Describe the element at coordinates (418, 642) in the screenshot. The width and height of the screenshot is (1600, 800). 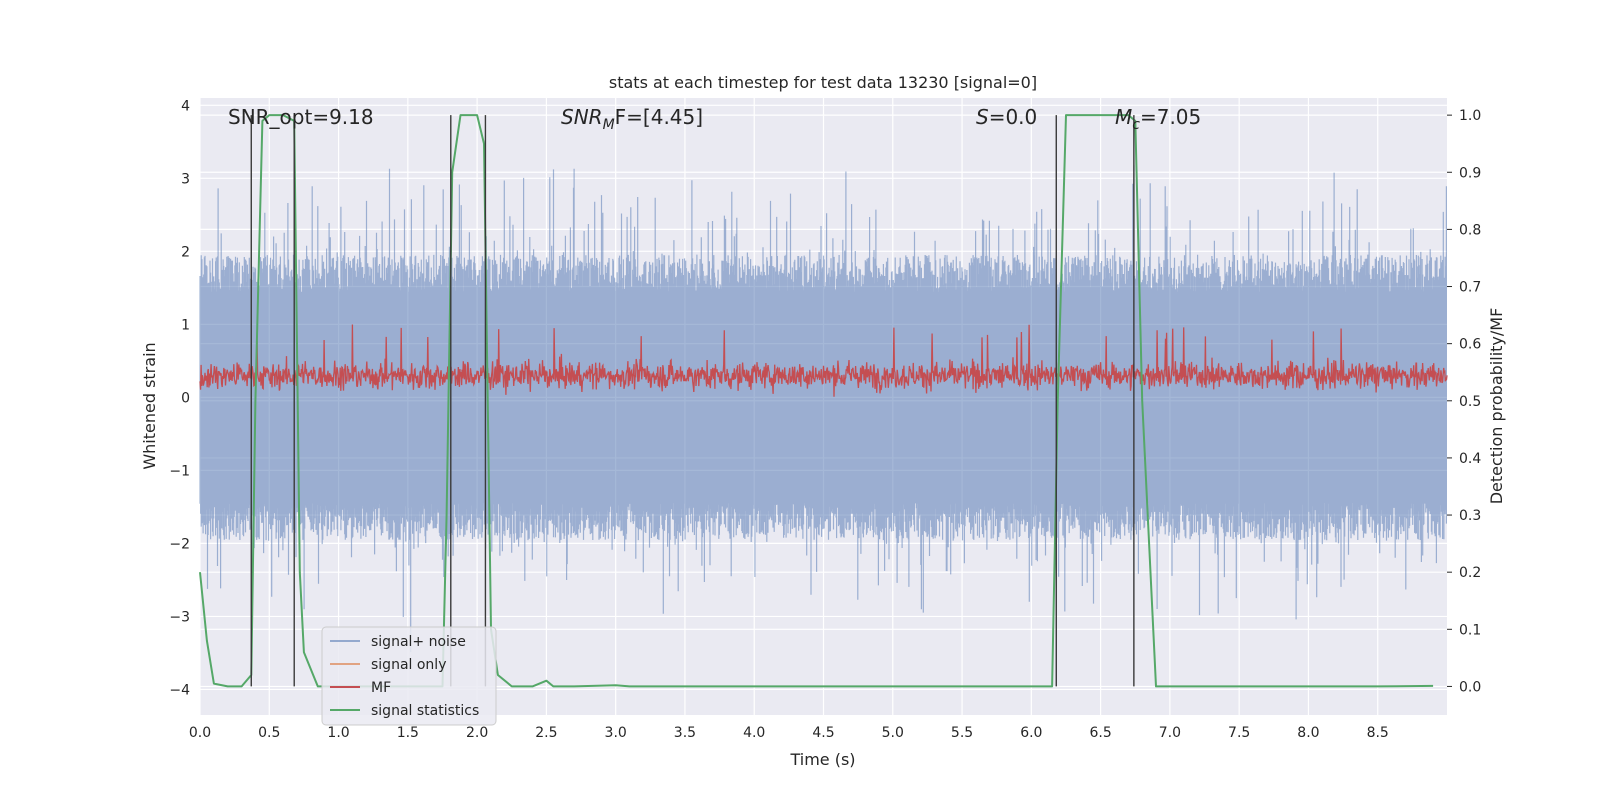
I see `legend-label-signal-noise: signal+ noise` at that location.